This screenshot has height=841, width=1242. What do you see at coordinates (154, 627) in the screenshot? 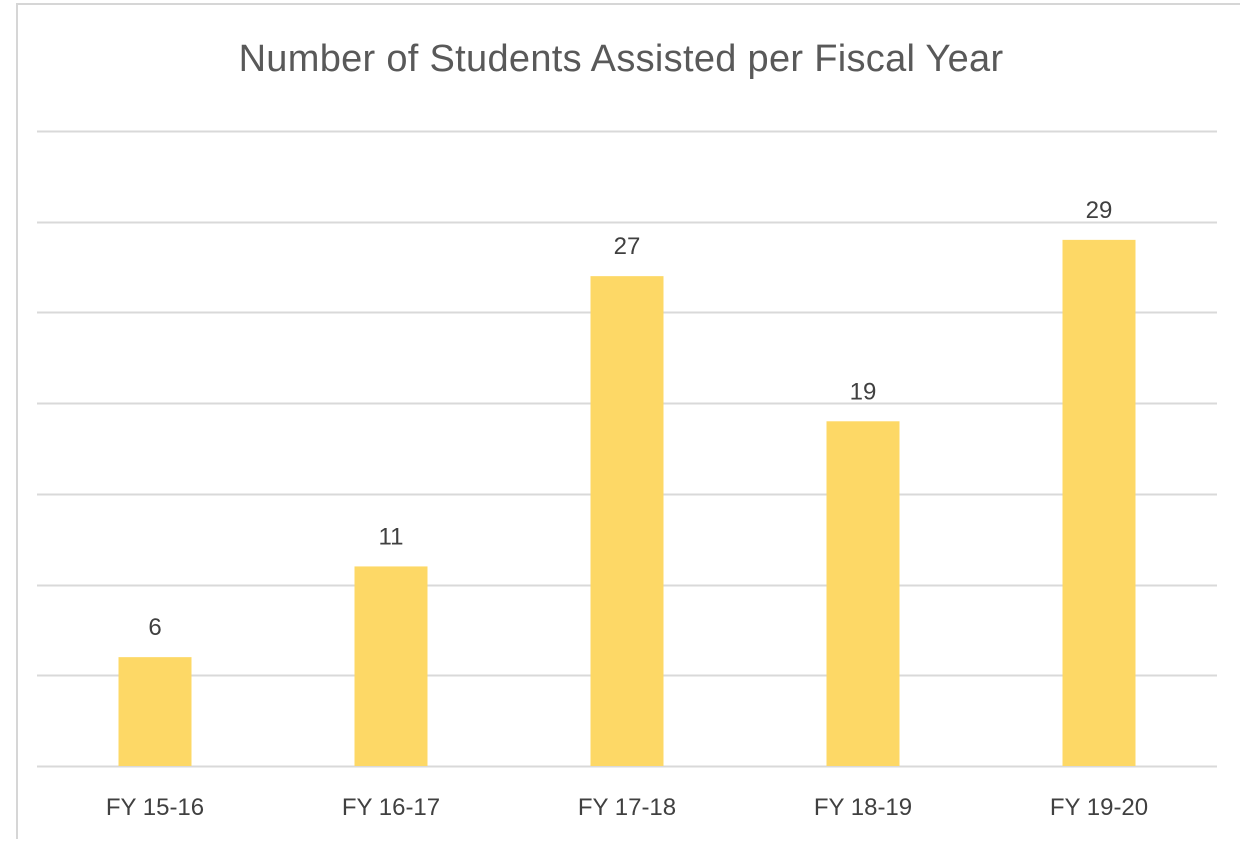
I see `data-label: 6` at bounding box center [154, 627].